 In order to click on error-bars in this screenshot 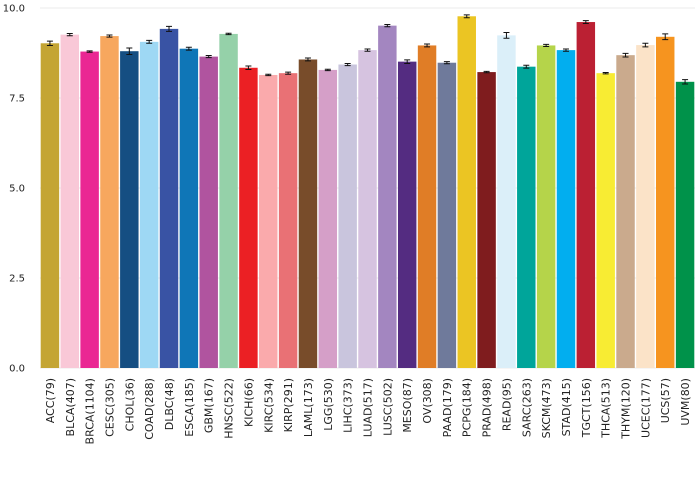, I will do `click(367, 49)`.